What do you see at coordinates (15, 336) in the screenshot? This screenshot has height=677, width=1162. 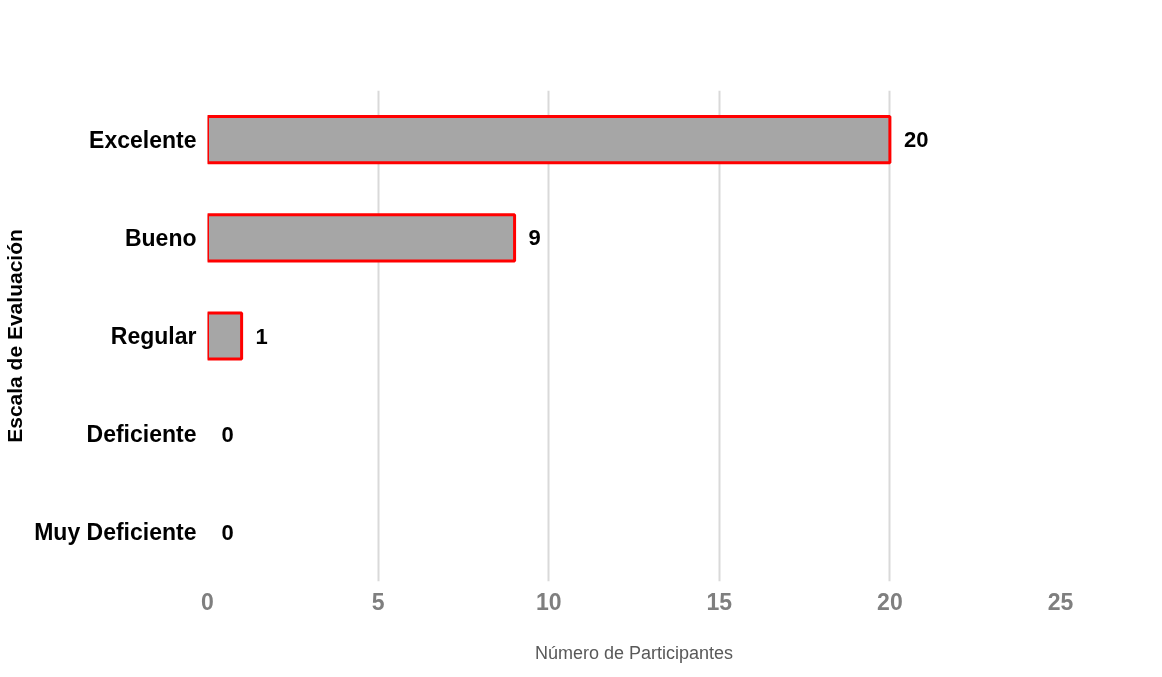 I see `y-axis-title: Escala de Evaluación` at bounding box center [15, 336].